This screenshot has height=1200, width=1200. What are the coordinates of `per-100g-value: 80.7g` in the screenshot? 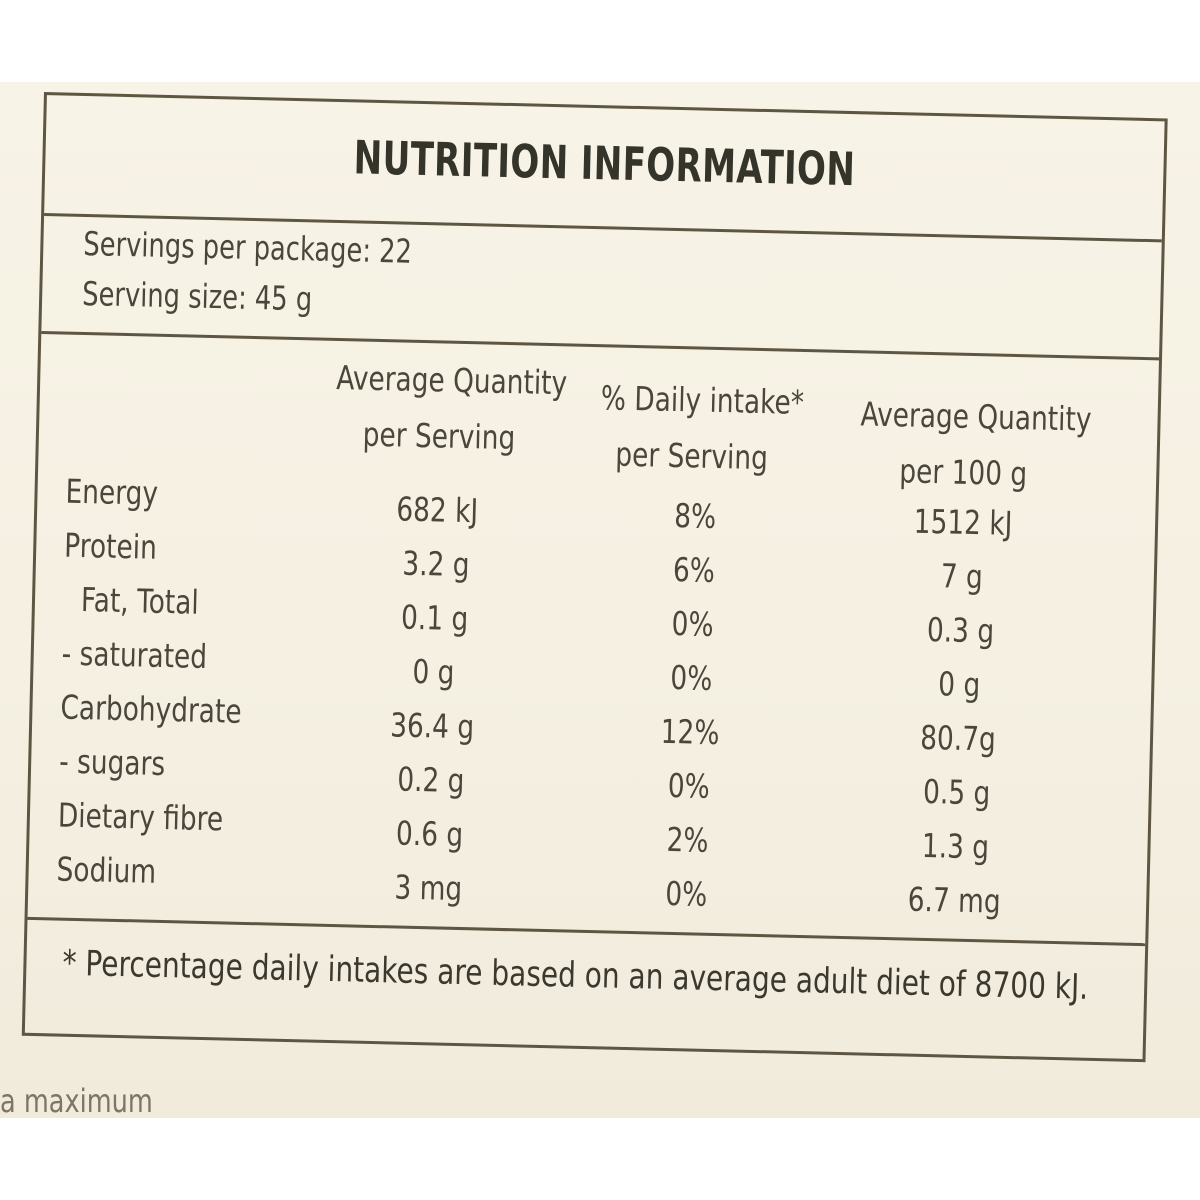 It's located at (958, 738).